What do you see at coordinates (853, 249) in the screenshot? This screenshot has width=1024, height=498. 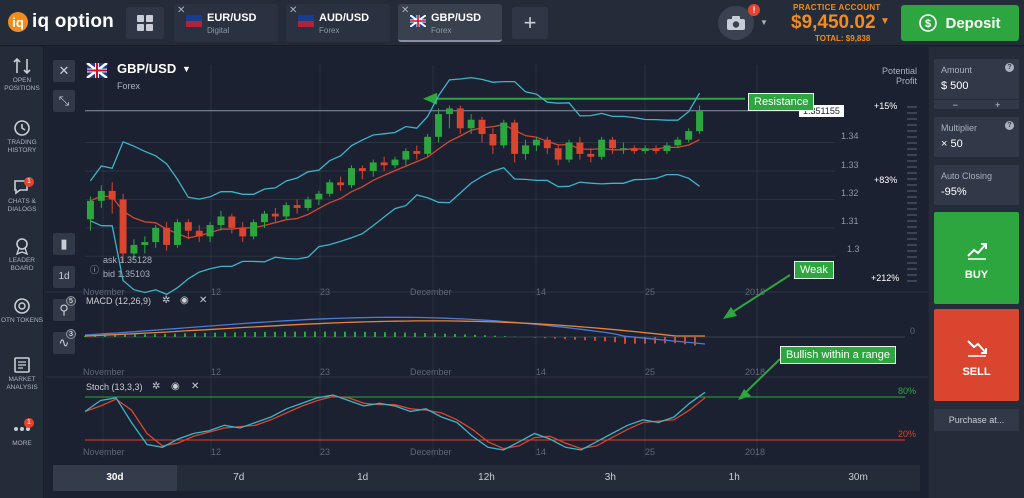 I see `y-tick: 1.3` at bounding box center [853, 249].